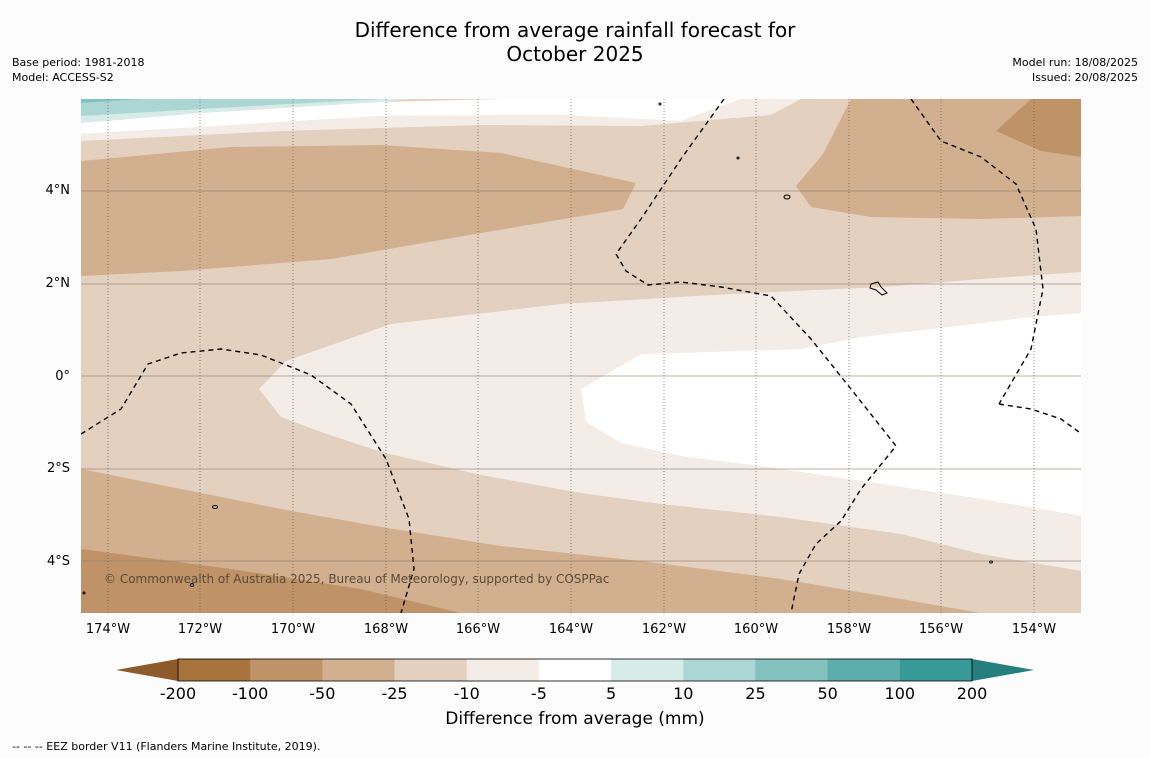  Describe the element at coordinates (108, 629) in the screenshot. I see `lon-label-174w: 174°W` at that location.